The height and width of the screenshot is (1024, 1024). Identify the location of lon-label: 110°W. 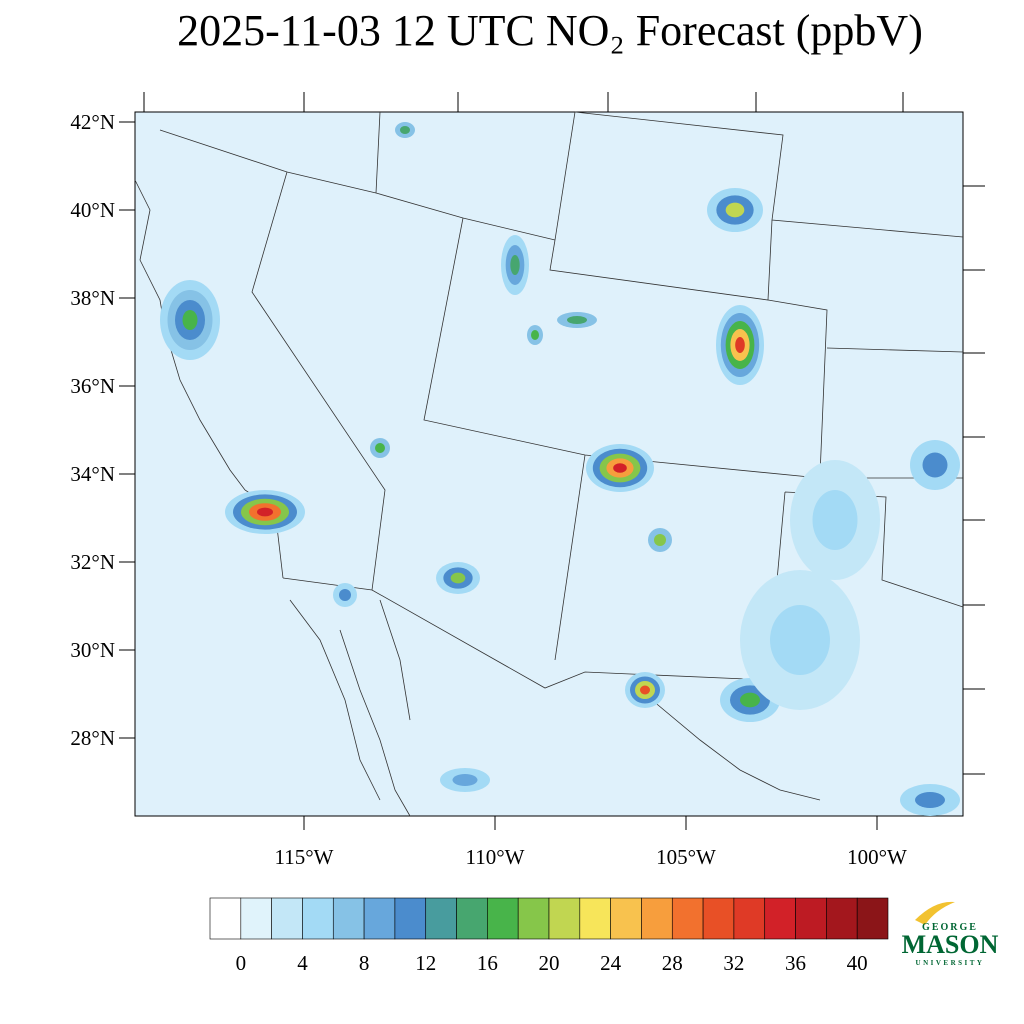
(495, 857).